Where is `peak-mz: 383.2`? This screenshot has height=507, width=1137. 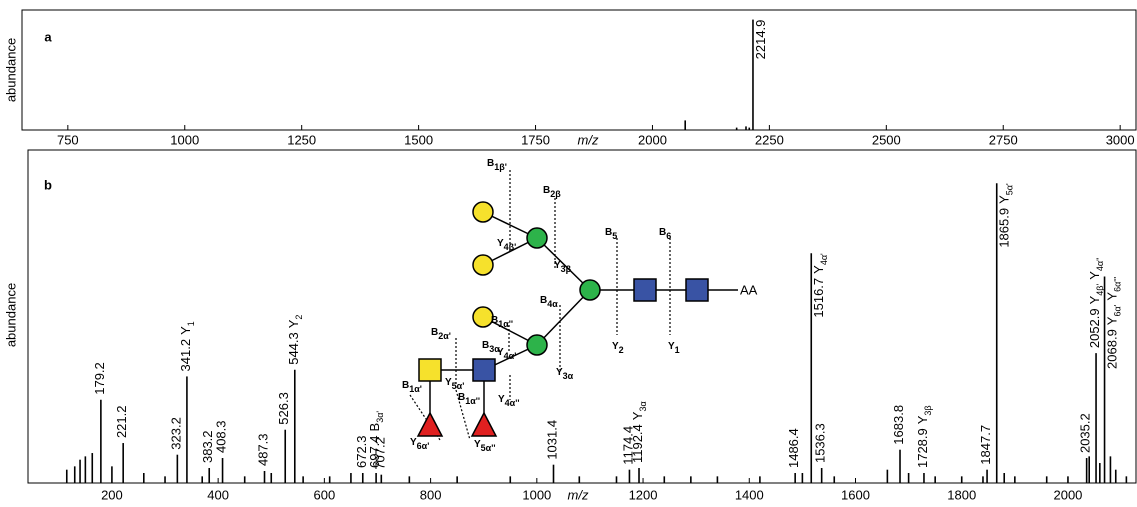 peak-mz: 383.2 is located at coordinates (208, 446).